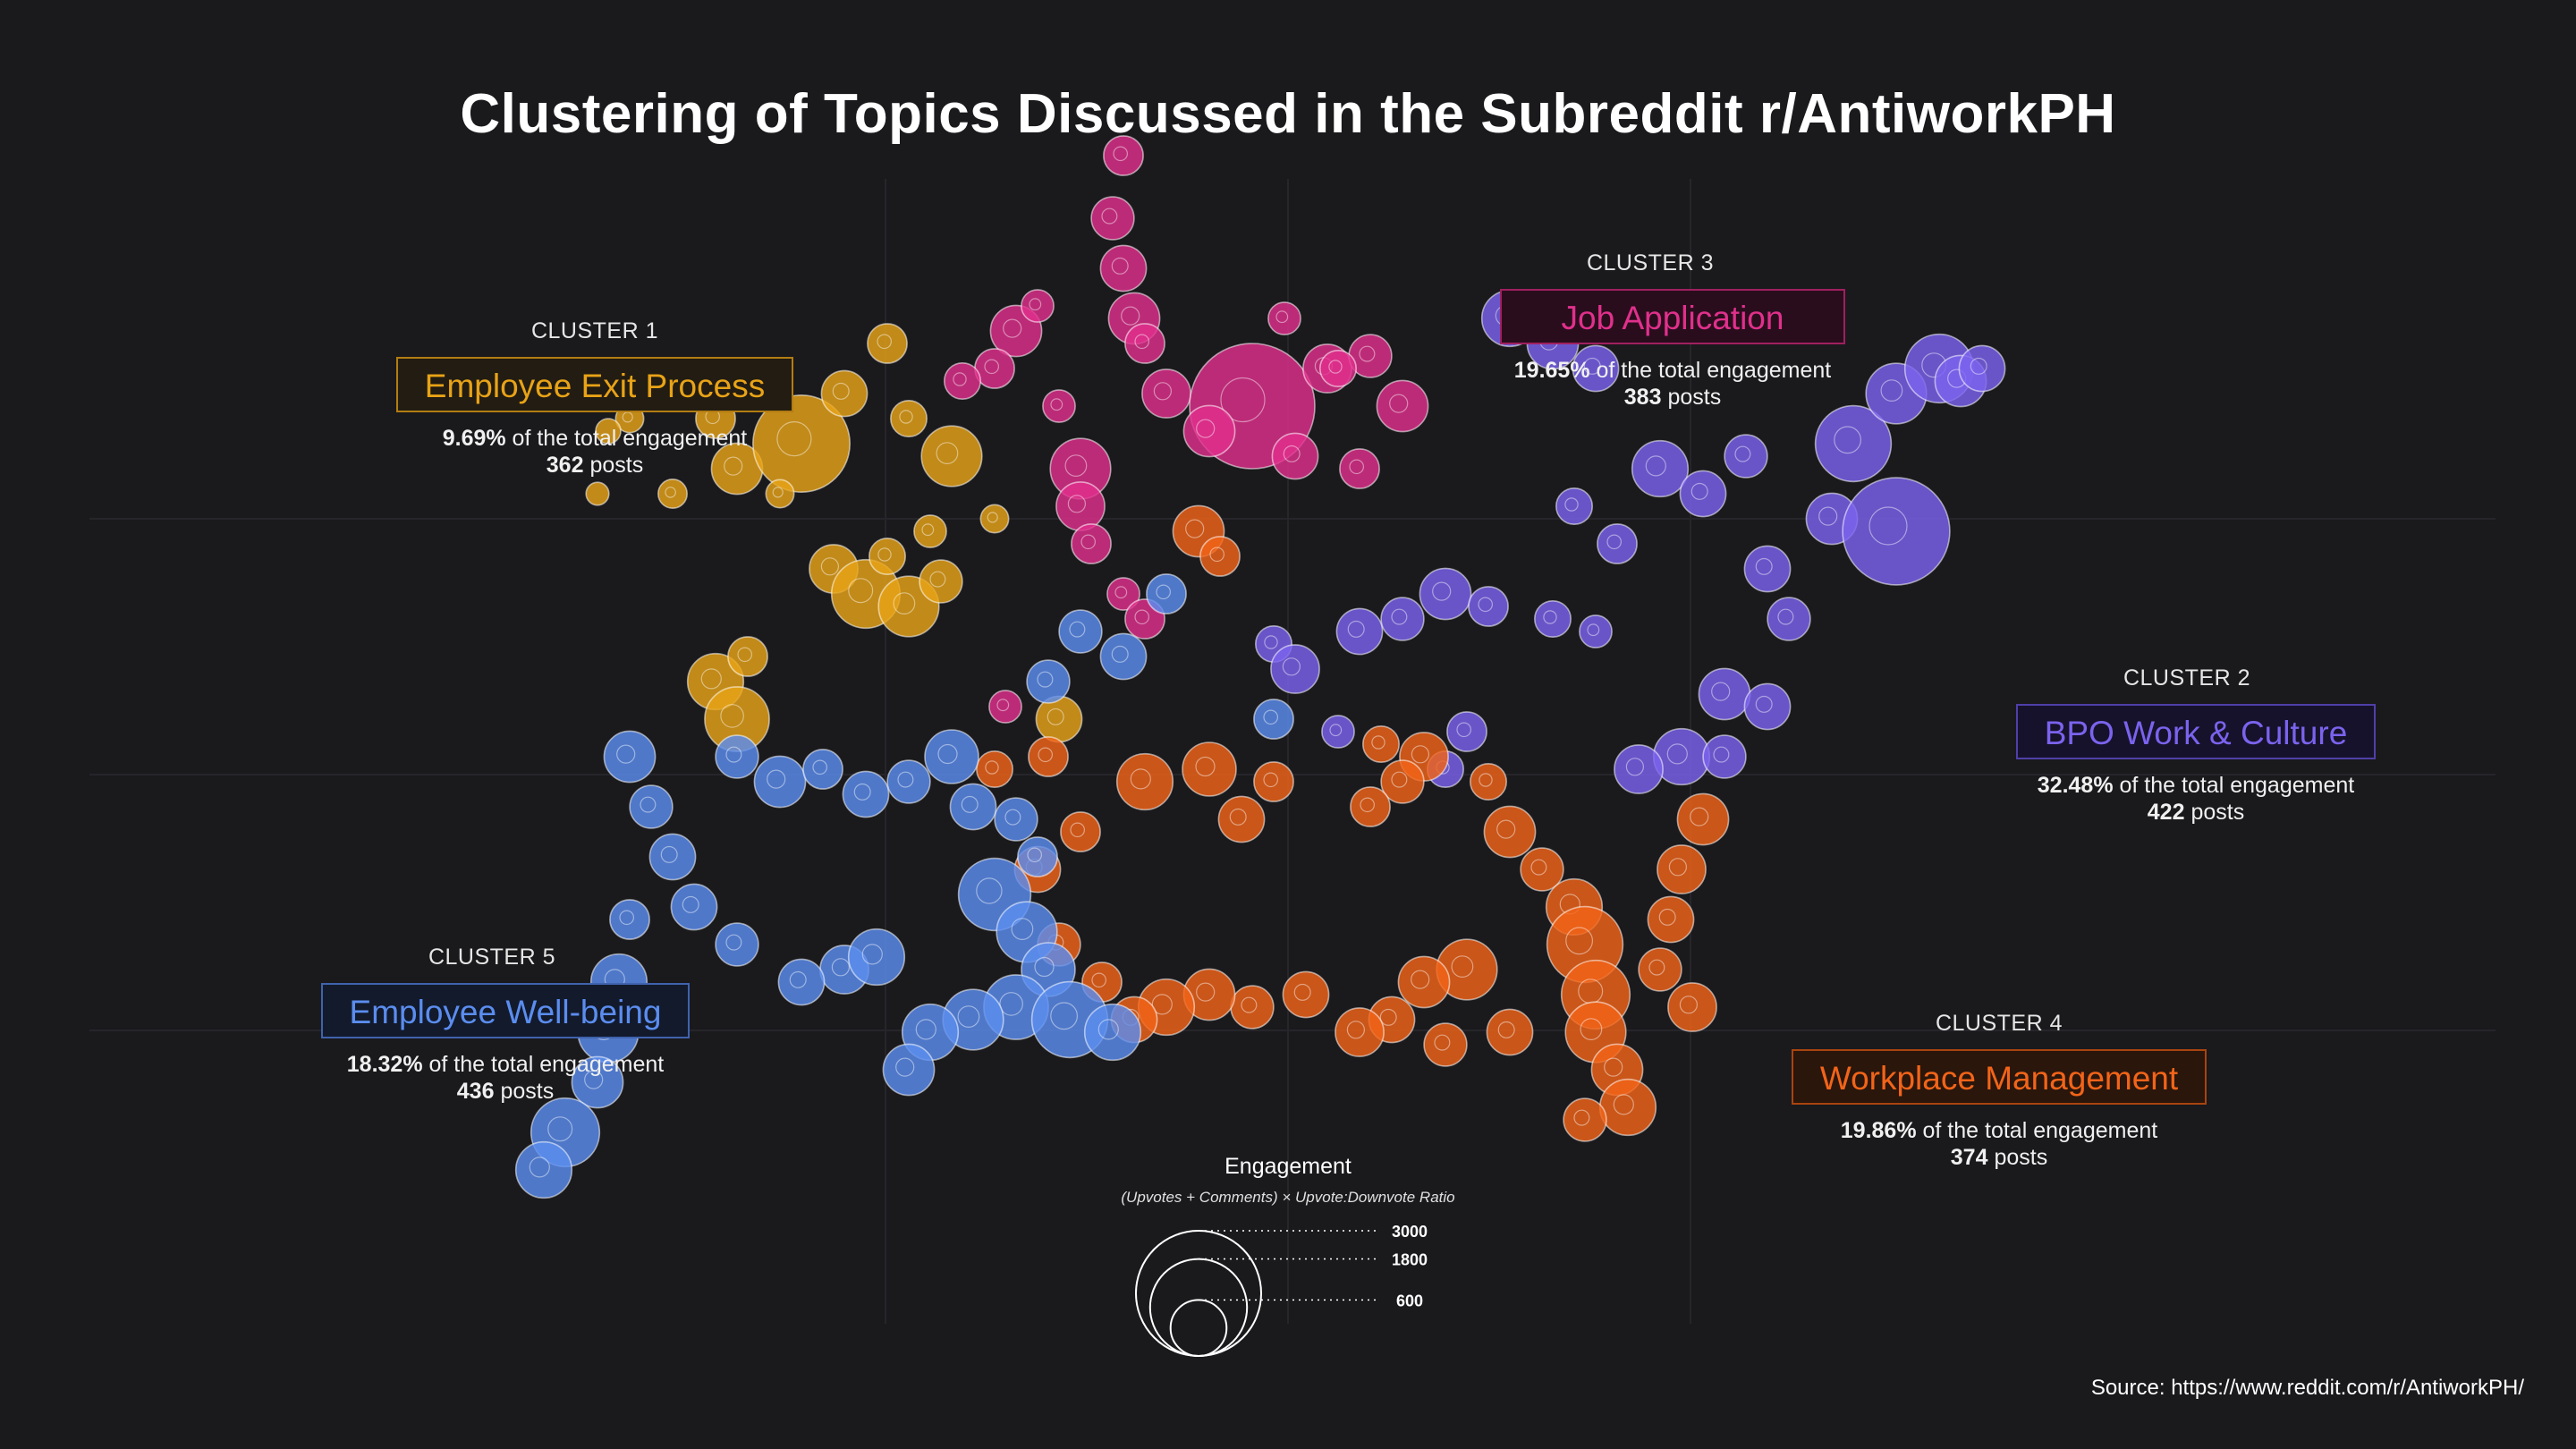 The width and height of the screenshot is (2576, 1449). I want to click on cluster-3-posts-suffix: posts, so click(1691, 397).